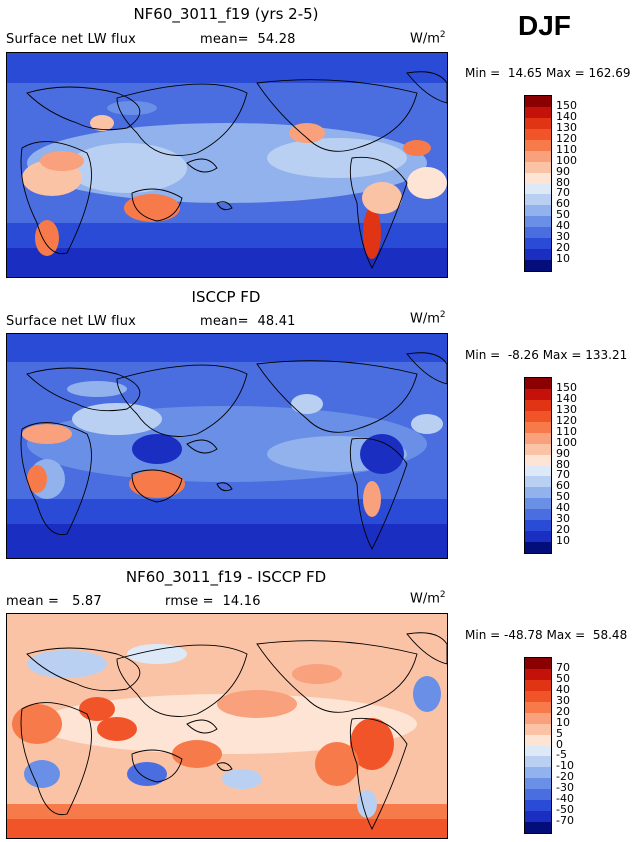  What do you see at coordinates (566, 387) in the screenshot?
I see `colorbar-label: 150` at bounding box center [566, 387].